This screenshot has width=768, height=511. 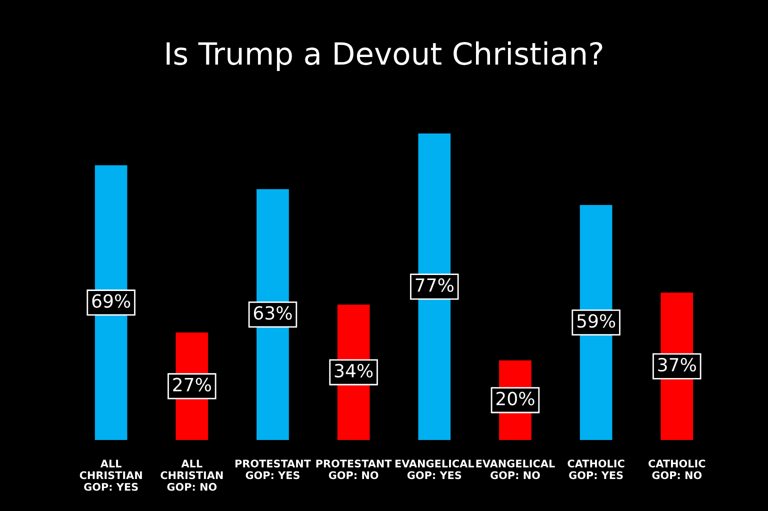 What do you see at coordinates (354, 470) in the screenshot?
I see `x-tick-label: PROTESTANT GOP: NO` at bounding box center [354, 470].